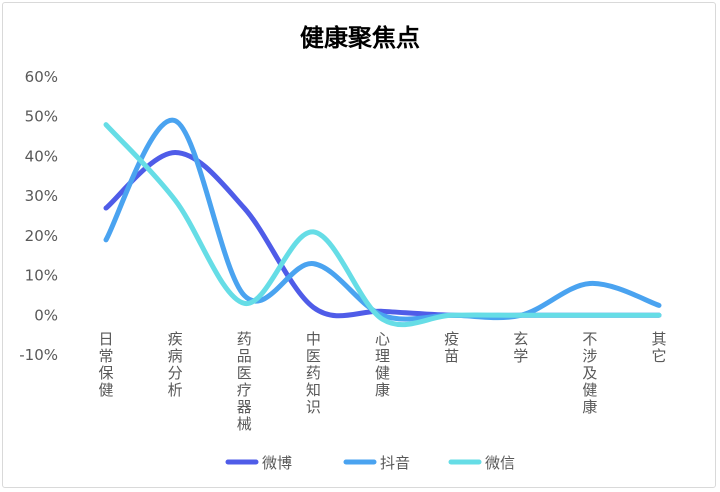 This screenshot has height=492, width=720. I want to click on y-tick-label: -10%, so click(38, 355).